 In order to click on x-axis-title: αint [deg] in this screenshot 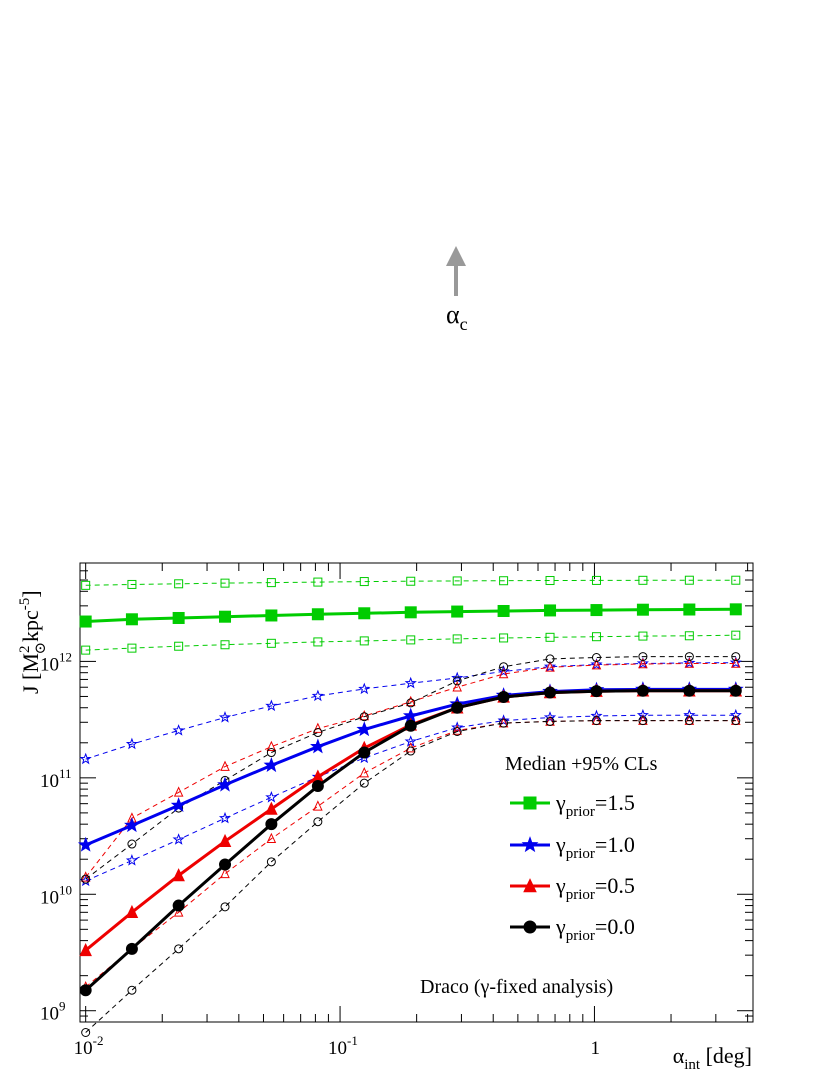, I will do `click(712, 1058)`.